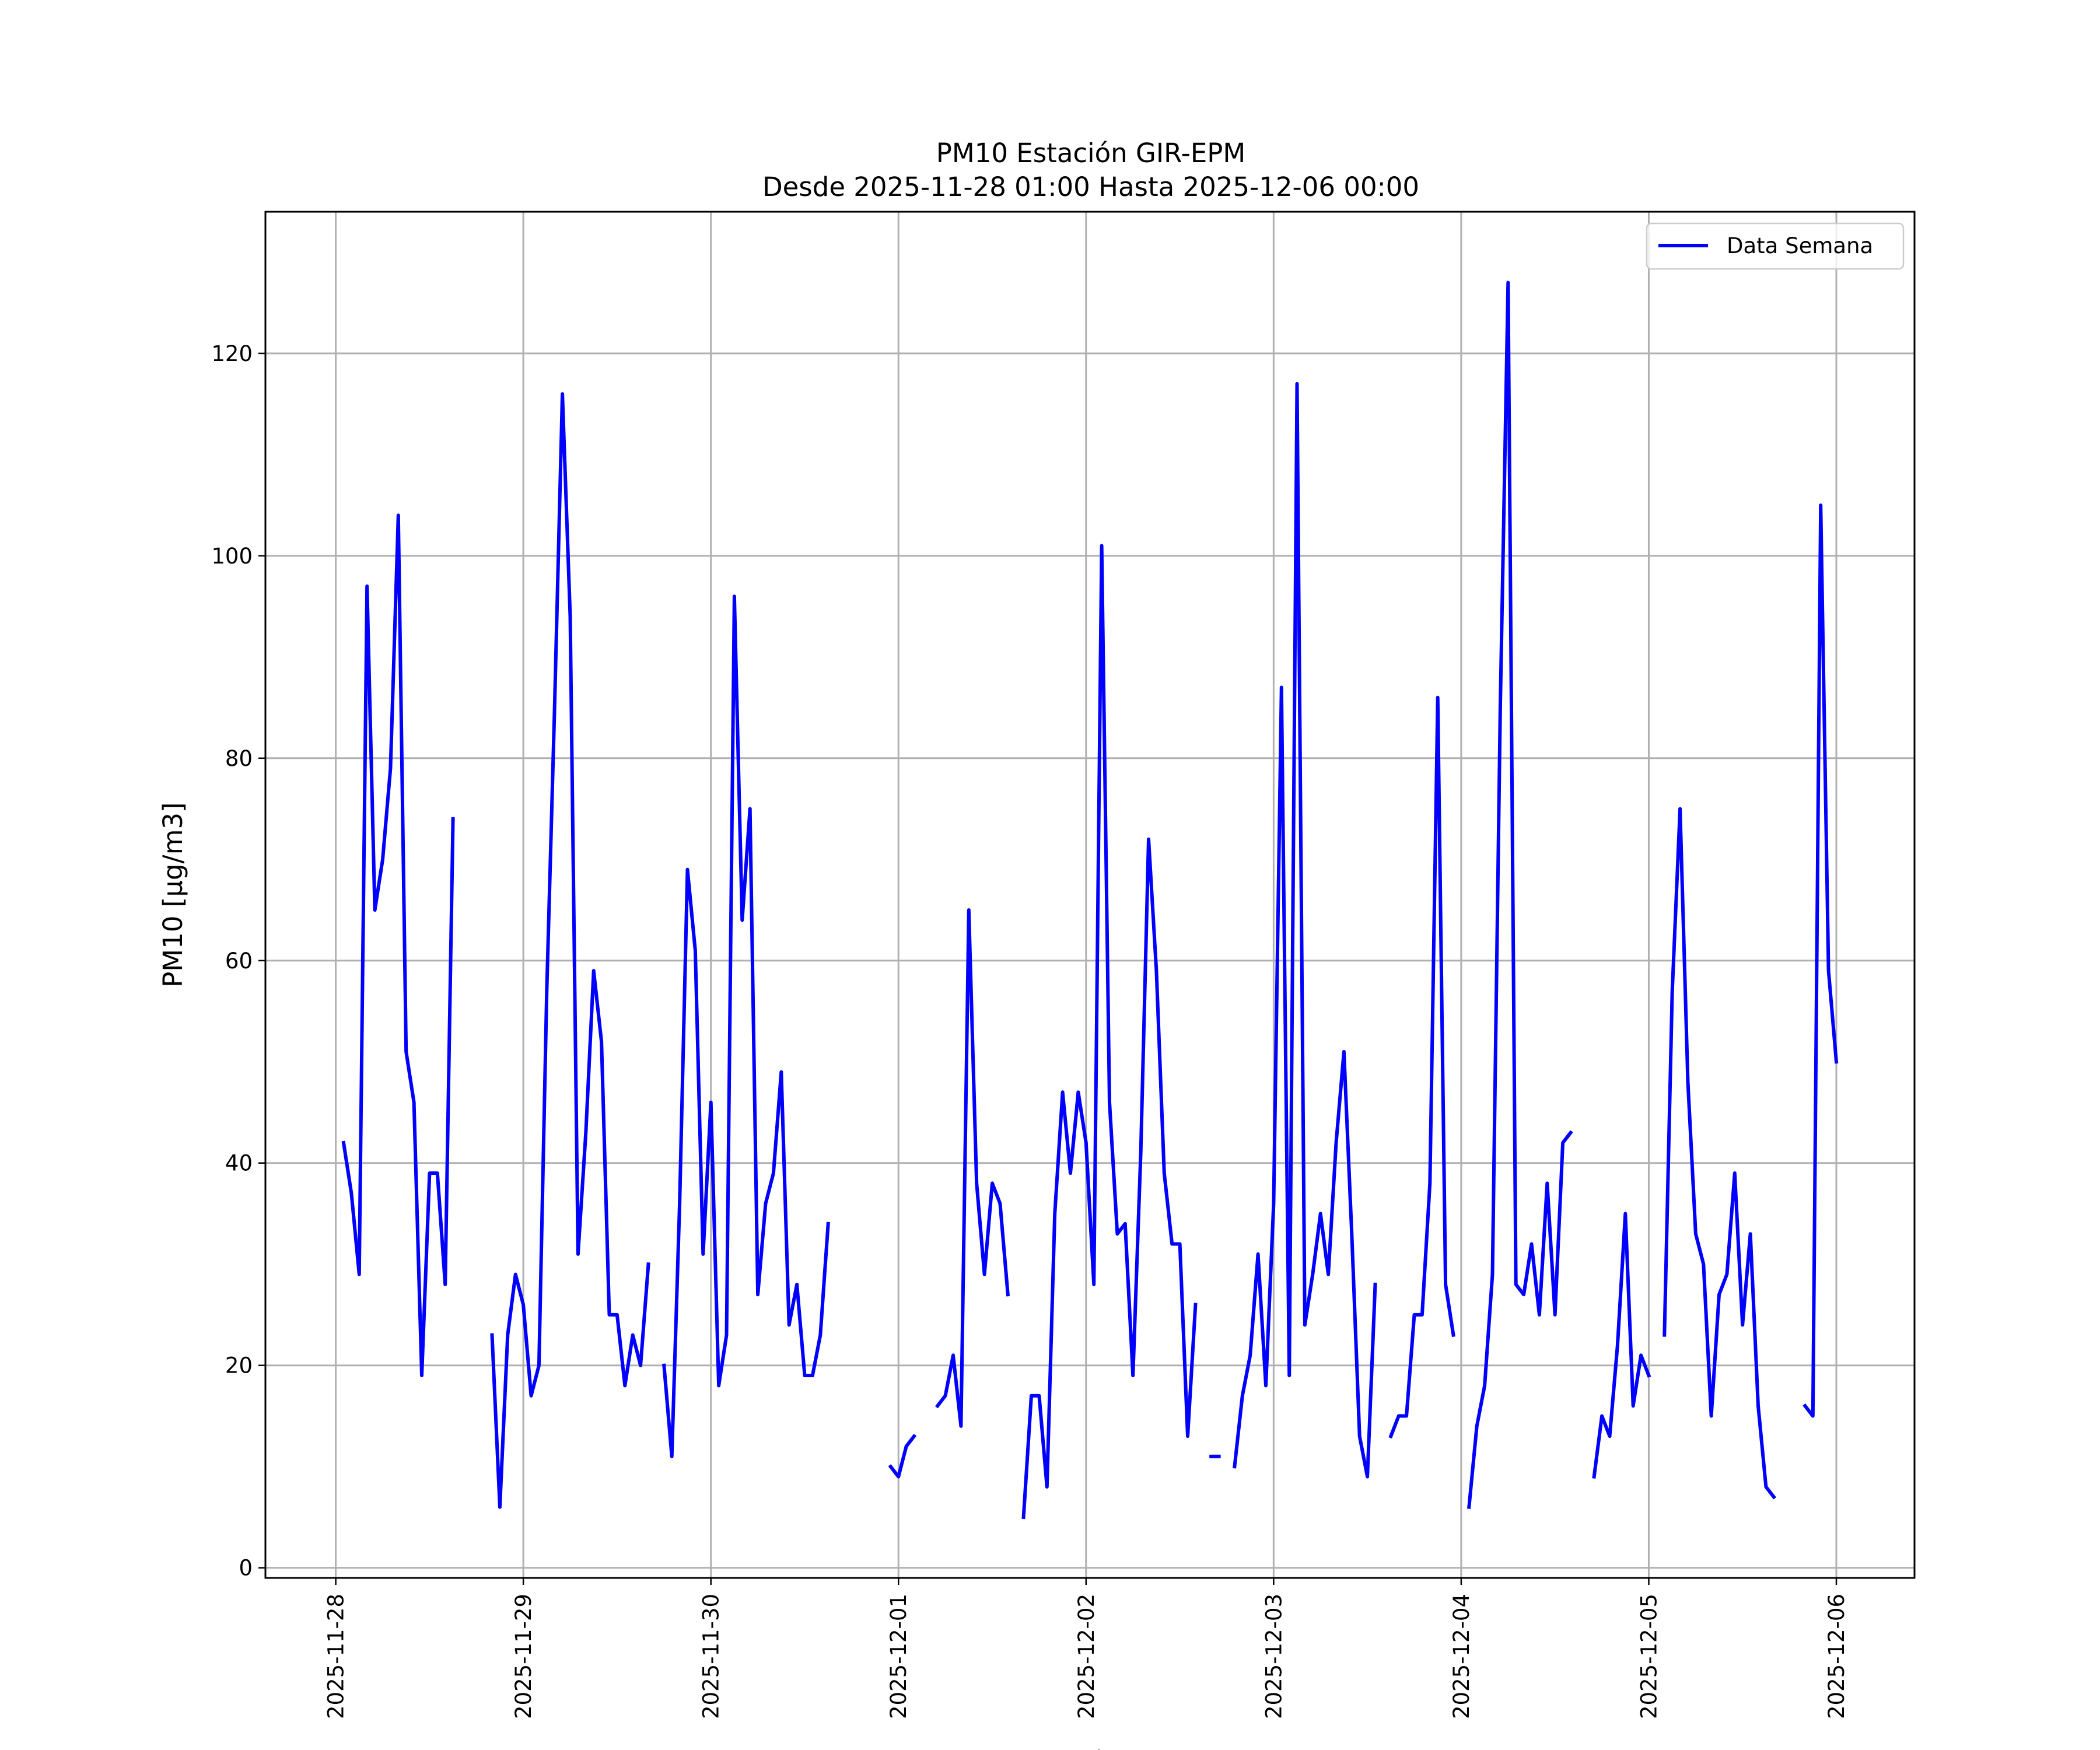 Image resolution: width=2100 pixels, height=1750 pixels. Describe the element at coordinates (1800, 245) in the screenshot. I see `legend-label: Data Semana` at that location.